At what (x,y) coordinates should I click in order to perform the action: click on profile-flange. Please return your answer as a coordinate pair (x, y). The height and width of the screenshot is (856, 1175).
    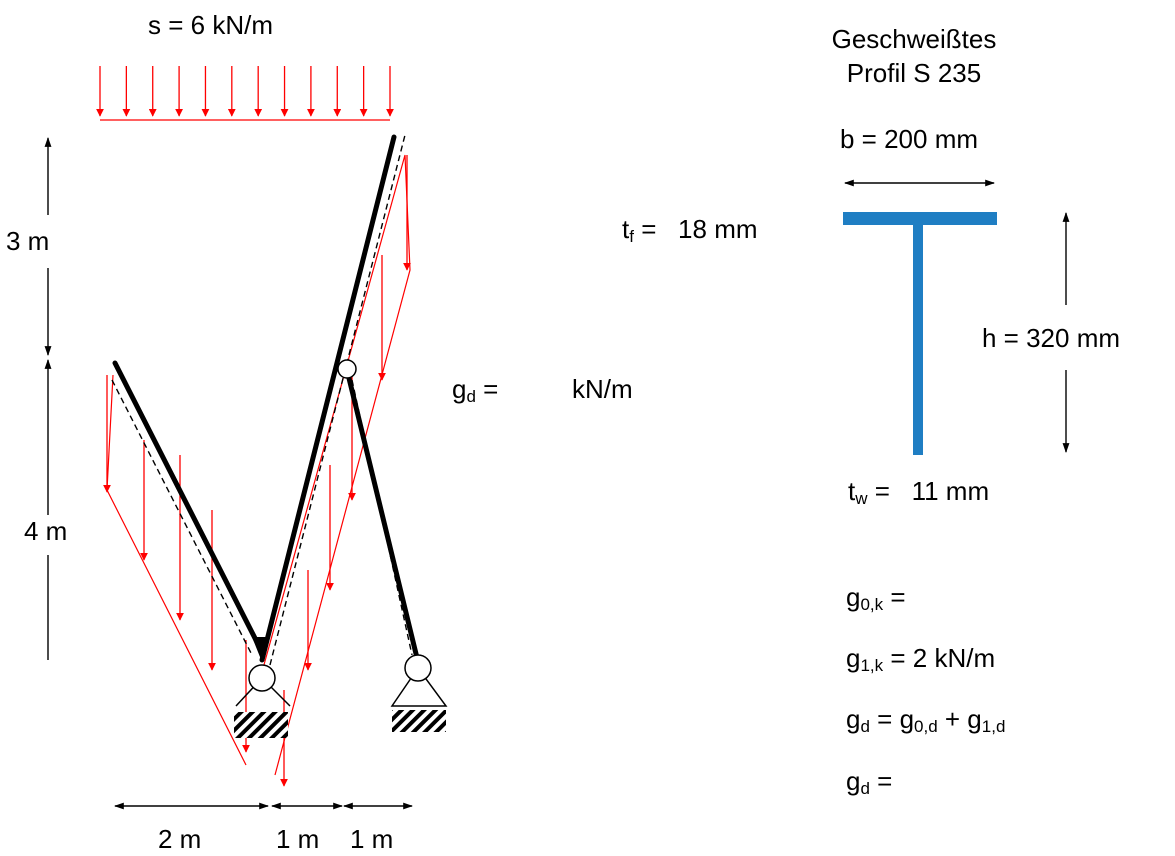
    Looking at the image, I should click on (920, 218).